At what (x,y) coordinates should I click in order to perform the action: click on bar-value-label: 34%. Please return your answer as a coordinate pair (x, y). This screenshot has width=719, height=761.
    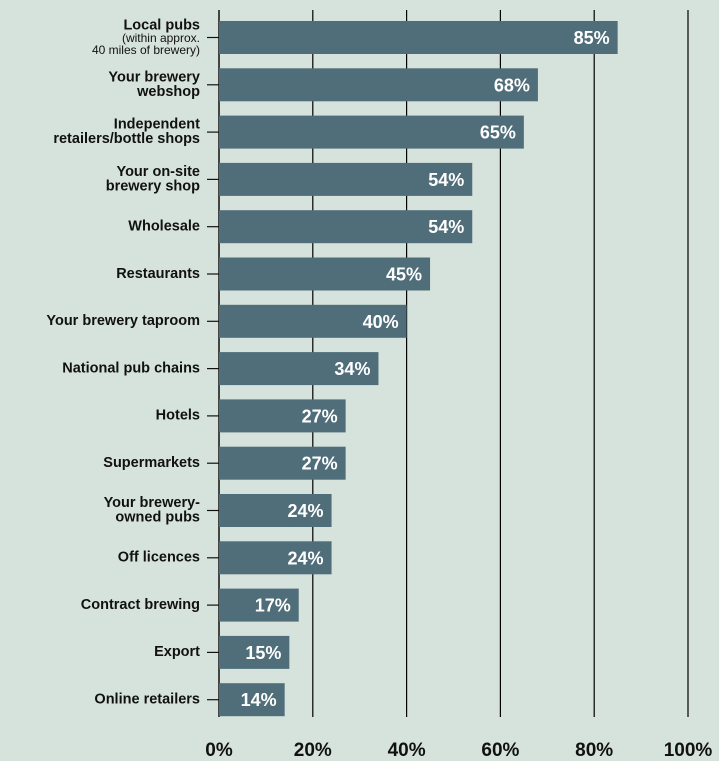
    Looking at the image, I should click on (352, 369).